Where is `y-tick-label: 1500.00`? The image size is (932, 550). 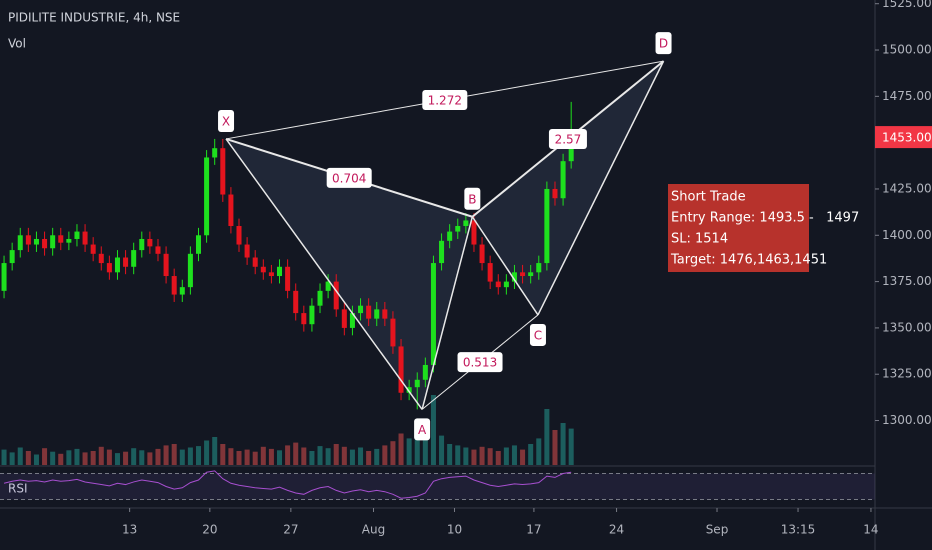
y-tick-label: 1500.00 is located at coordinates (907, 50).